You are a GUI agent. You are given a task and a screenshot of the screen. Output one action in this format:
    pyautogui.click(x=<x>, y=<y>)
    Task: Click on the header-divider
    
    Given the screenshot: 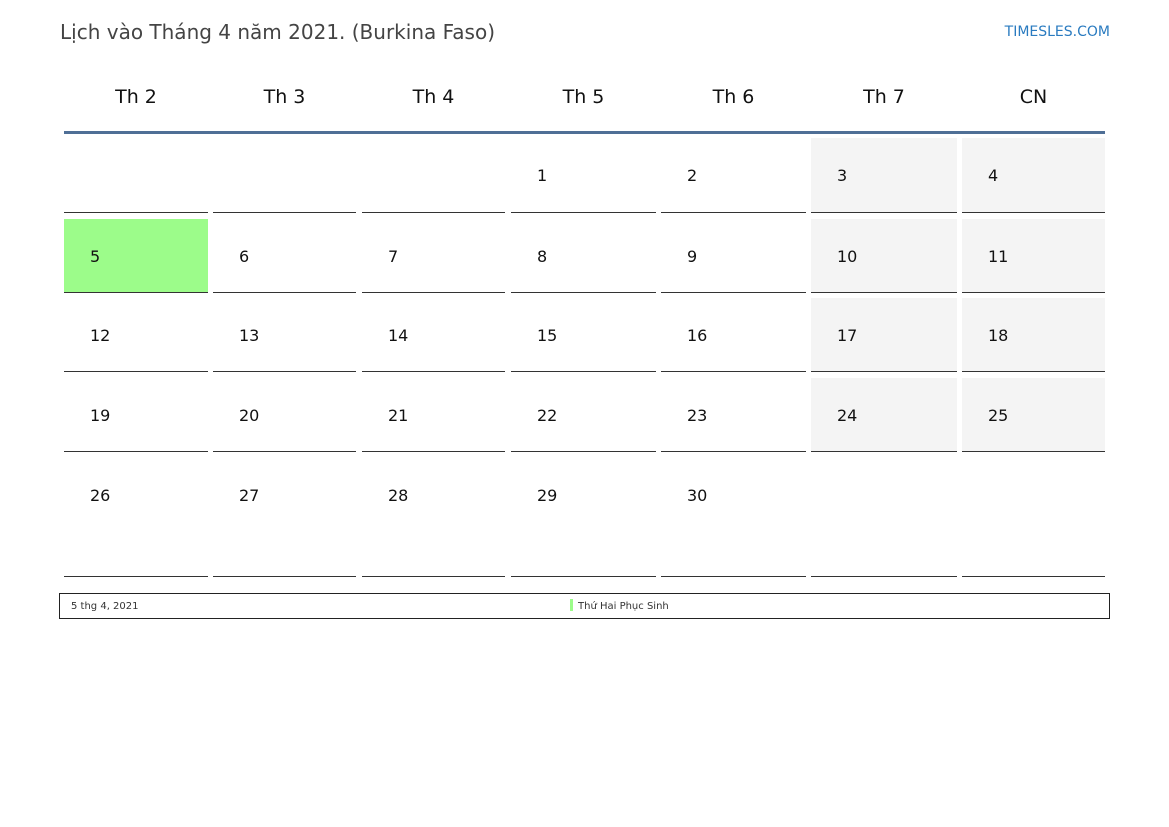 What is the action you would take?
    pyautogui.click(x=584, y=132)
    